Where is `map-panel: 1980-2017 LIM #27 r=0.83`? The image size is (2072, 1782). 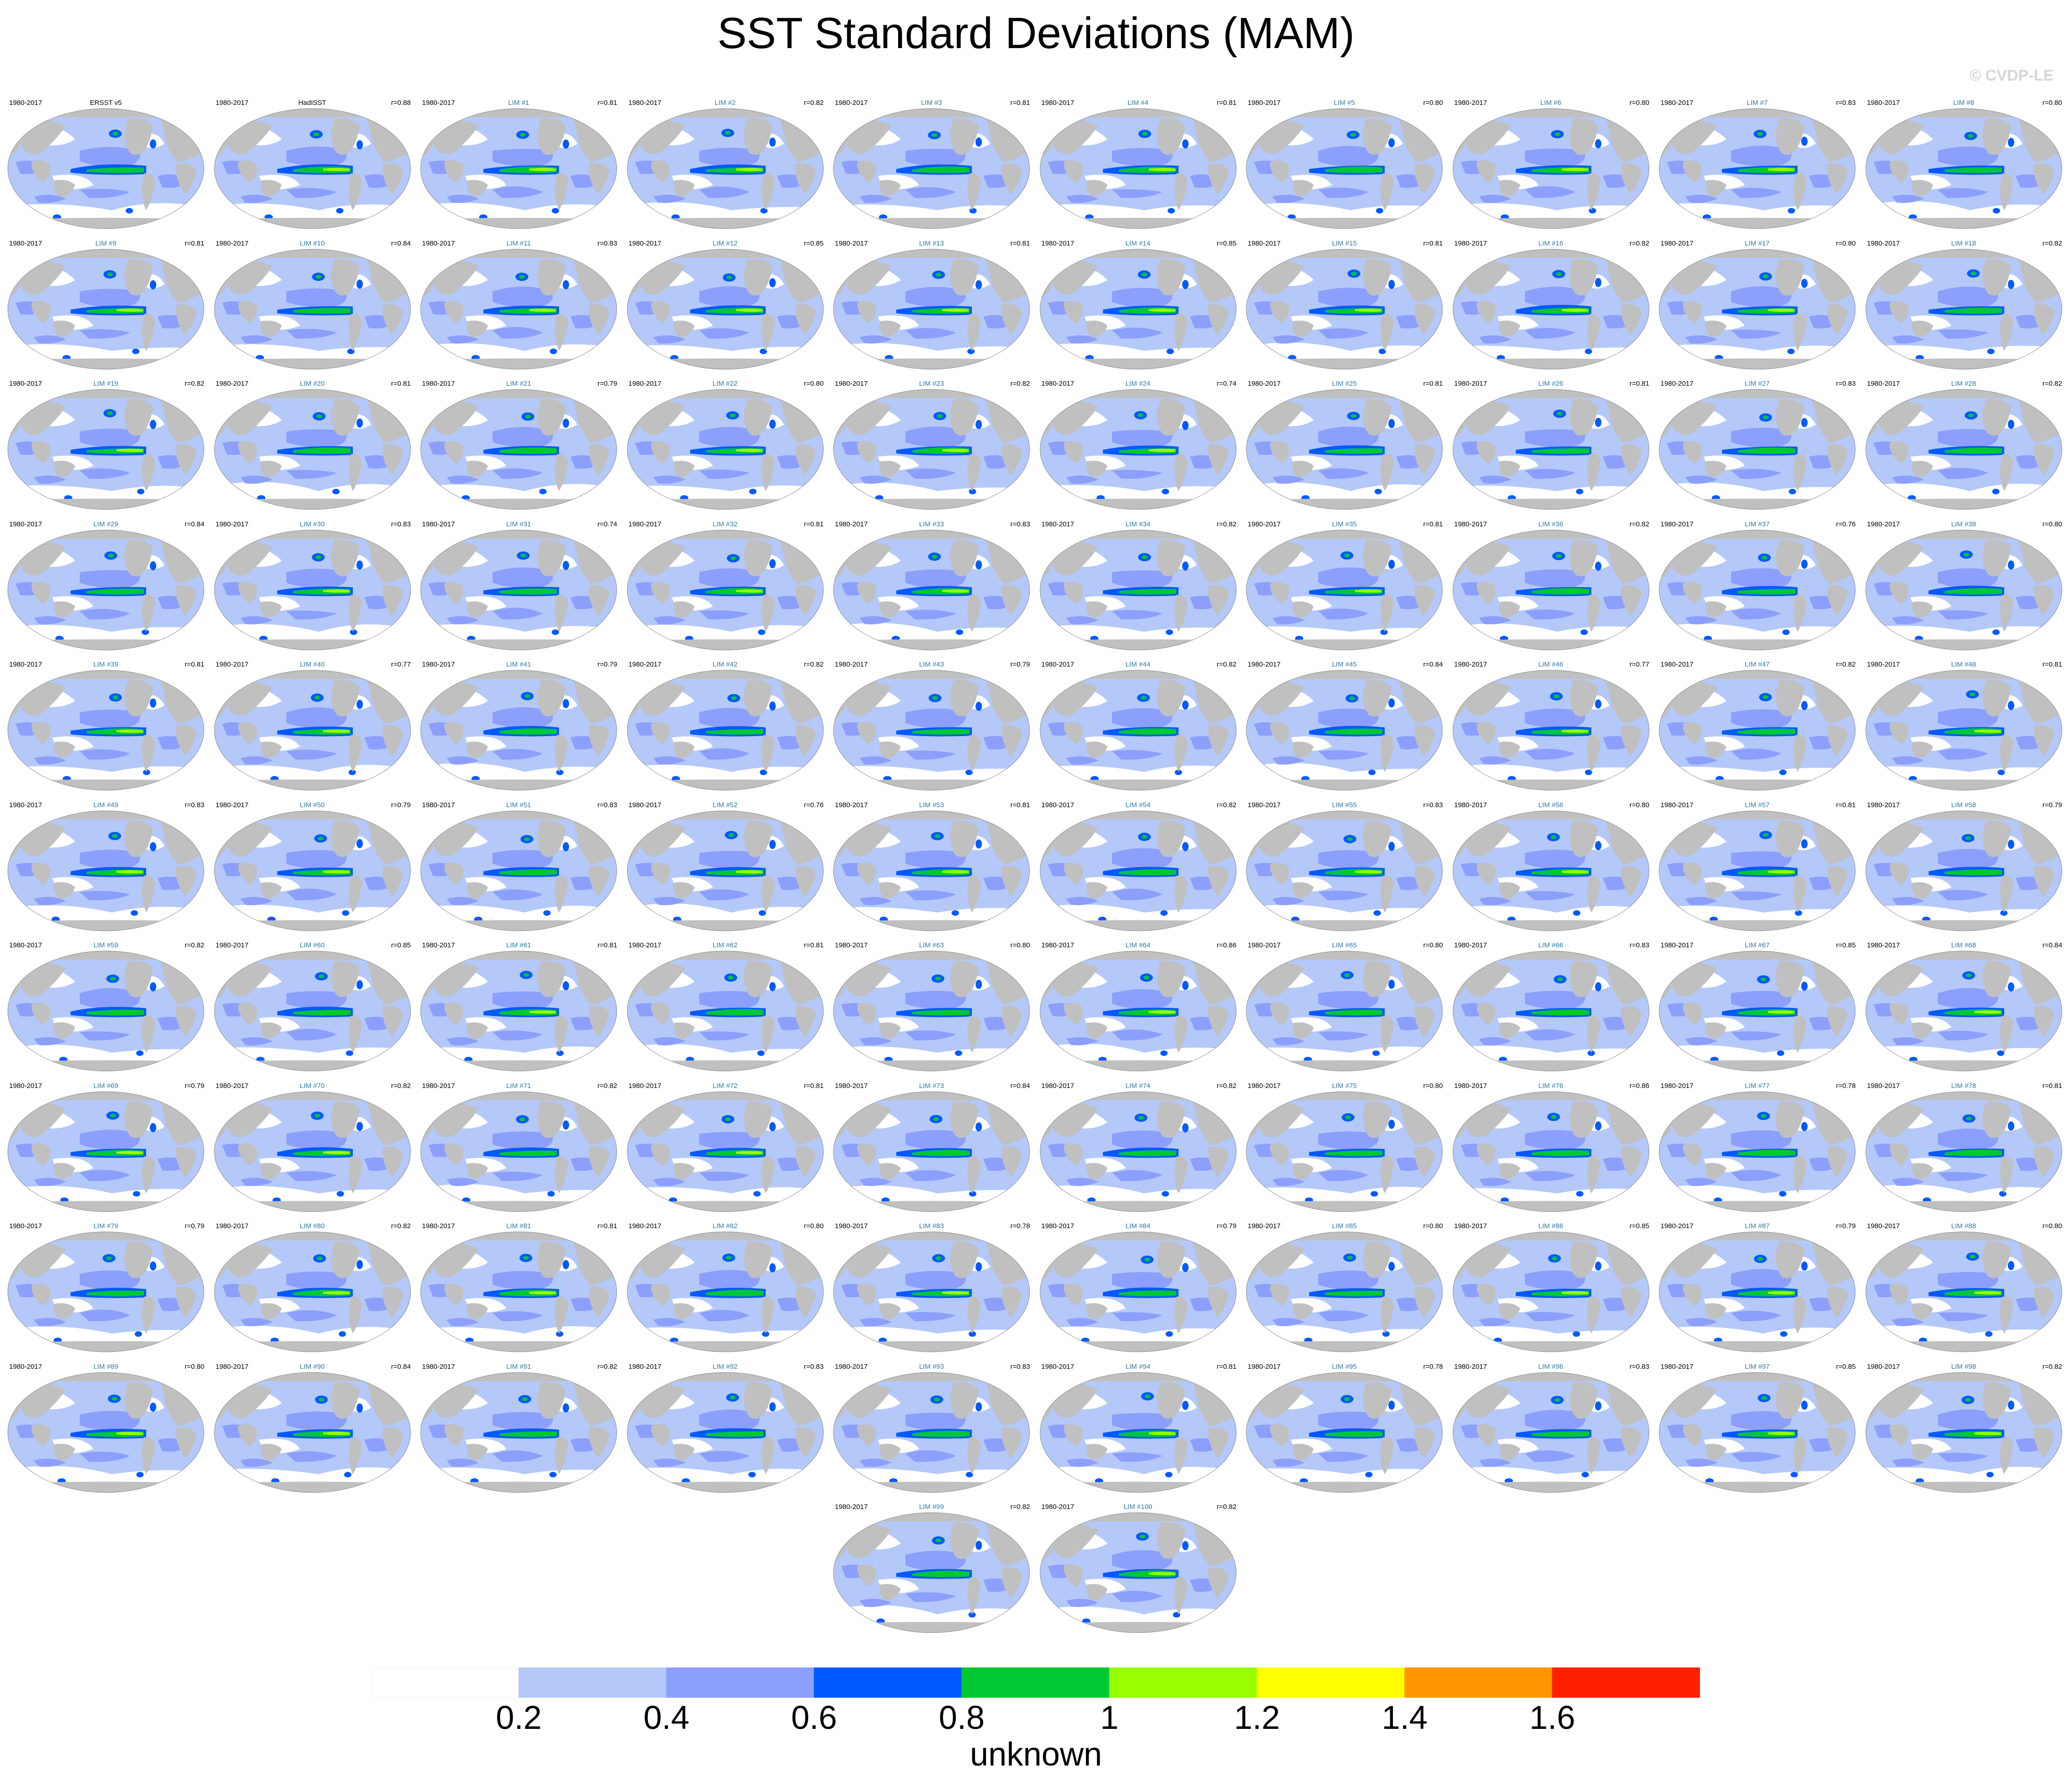
map-panel: 1980-2017 LIM #27 r=0.83 is located at coordinates (1757, 446).